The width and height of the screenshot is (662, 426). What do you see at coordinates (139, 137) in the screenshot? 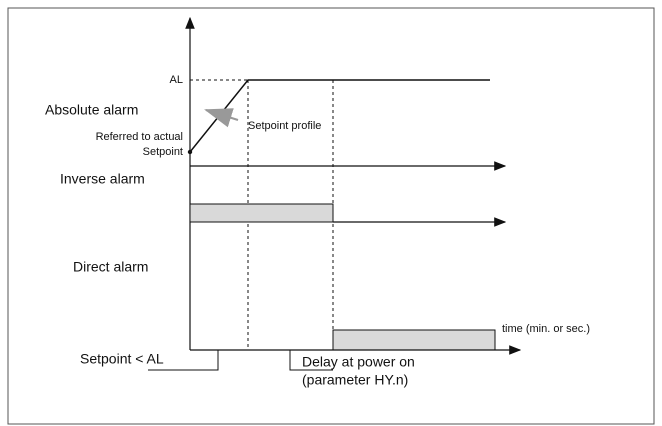
I see `label: Referred to actual` at bounding box center [139, 137].